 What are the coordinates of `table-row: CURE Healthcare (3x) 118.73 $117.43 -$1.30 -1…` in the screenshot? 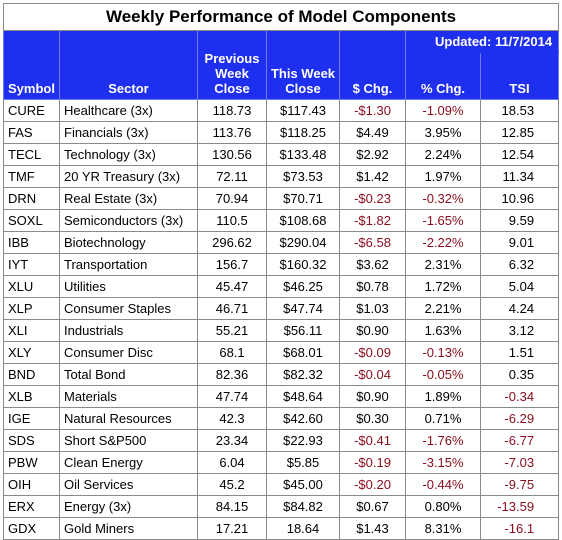 It's located at (281, 110).